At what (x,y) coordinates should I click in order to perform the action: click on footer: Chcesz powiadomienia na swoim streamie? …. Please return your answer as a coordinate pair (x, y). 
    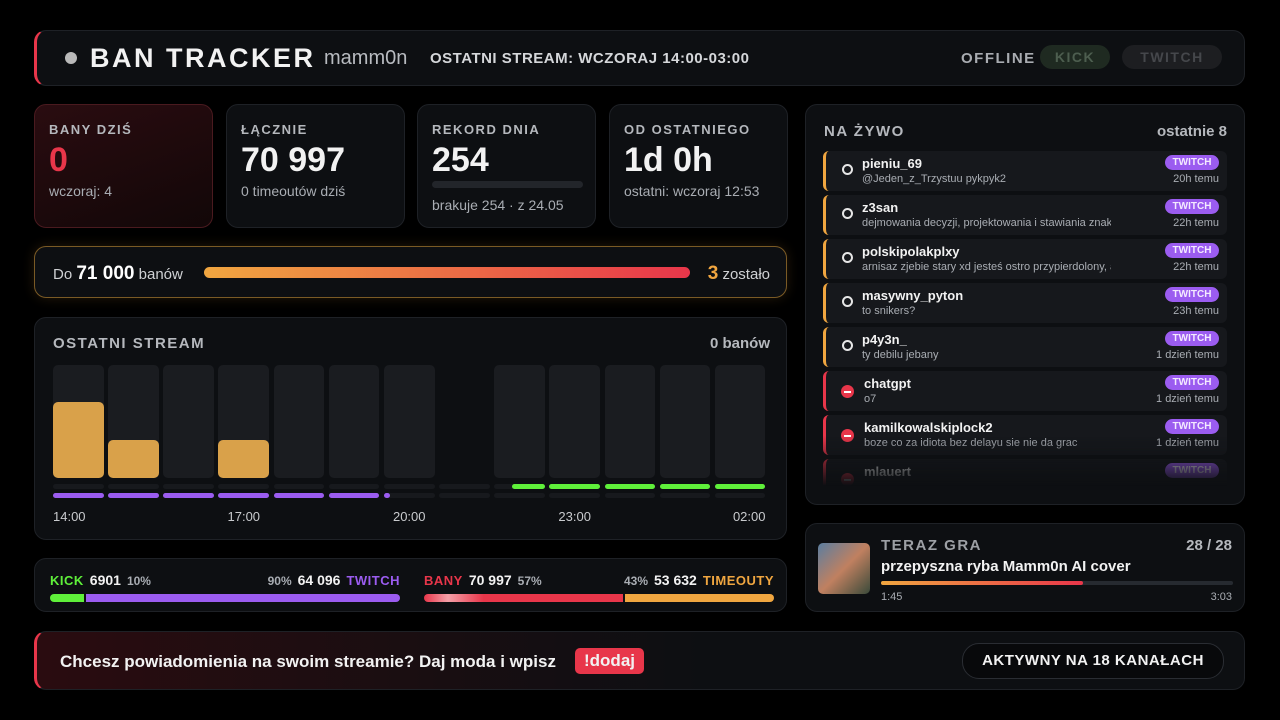
    Looking at the image, I should click on (639, 660).